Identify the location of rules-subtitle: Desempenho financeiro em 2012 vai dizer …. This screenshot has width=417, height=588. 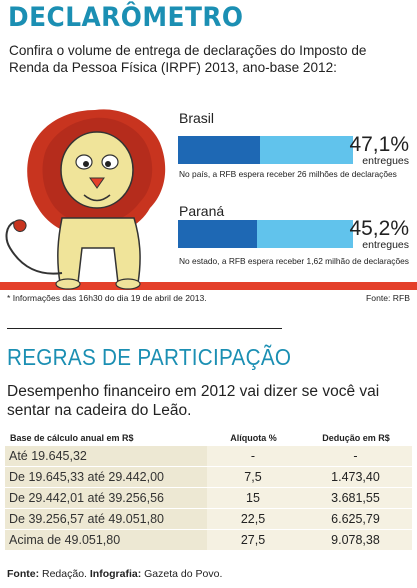
(193, 401).